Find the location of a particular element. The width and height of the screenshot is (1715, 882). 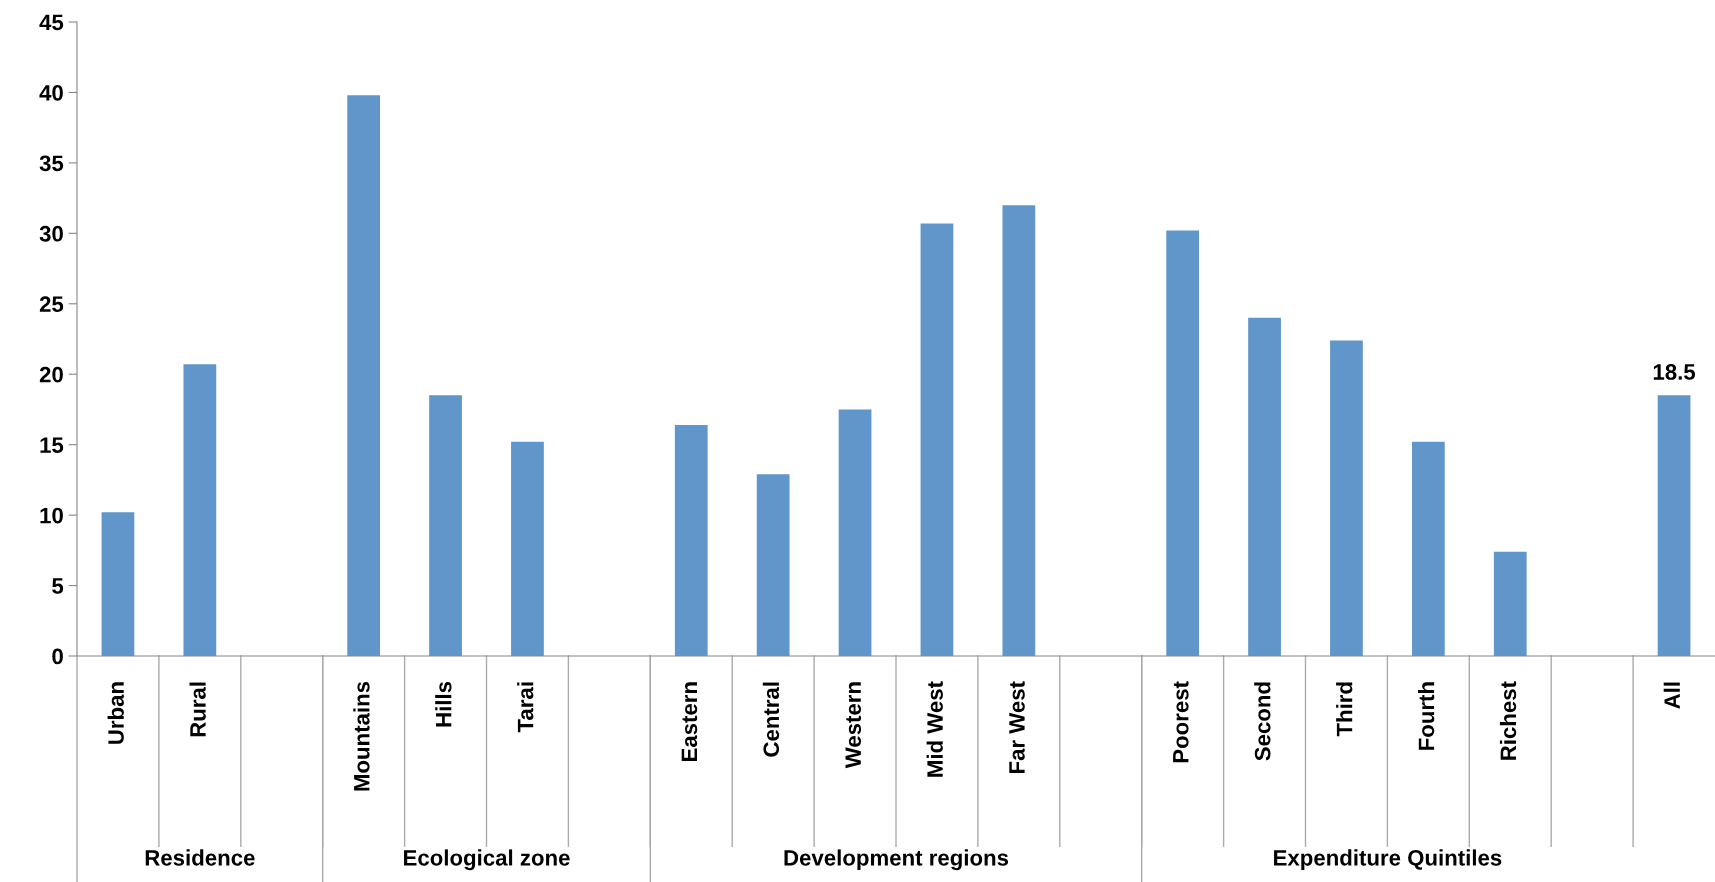

x-tick-label: Third is located at coordinates (1344, 709).